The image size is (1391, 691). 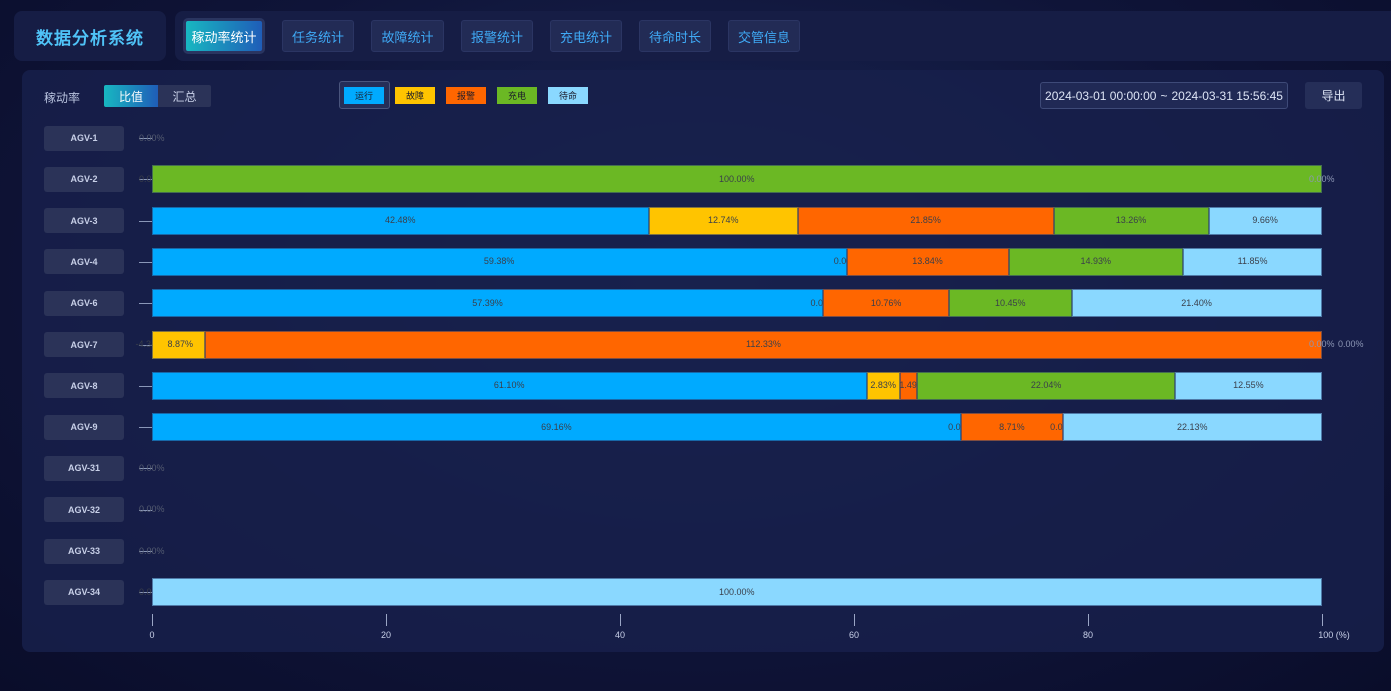 I want to click on nav-tab-2: 故障统计, so click(x=407, y=36).